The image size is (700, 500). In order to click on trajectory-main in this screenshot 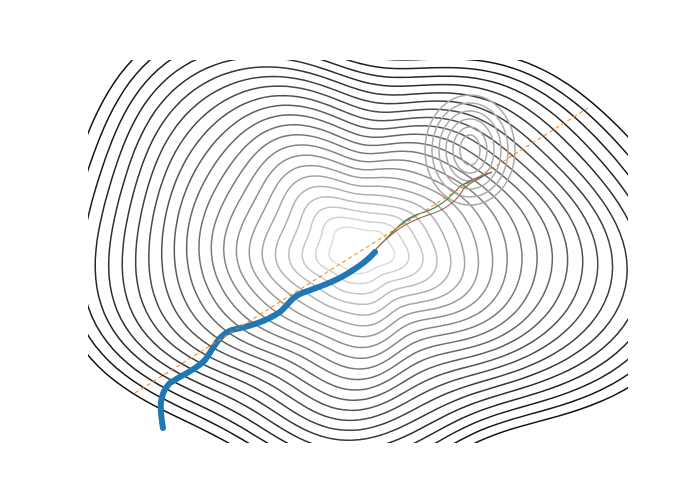, I will do `click(267, 340)`.